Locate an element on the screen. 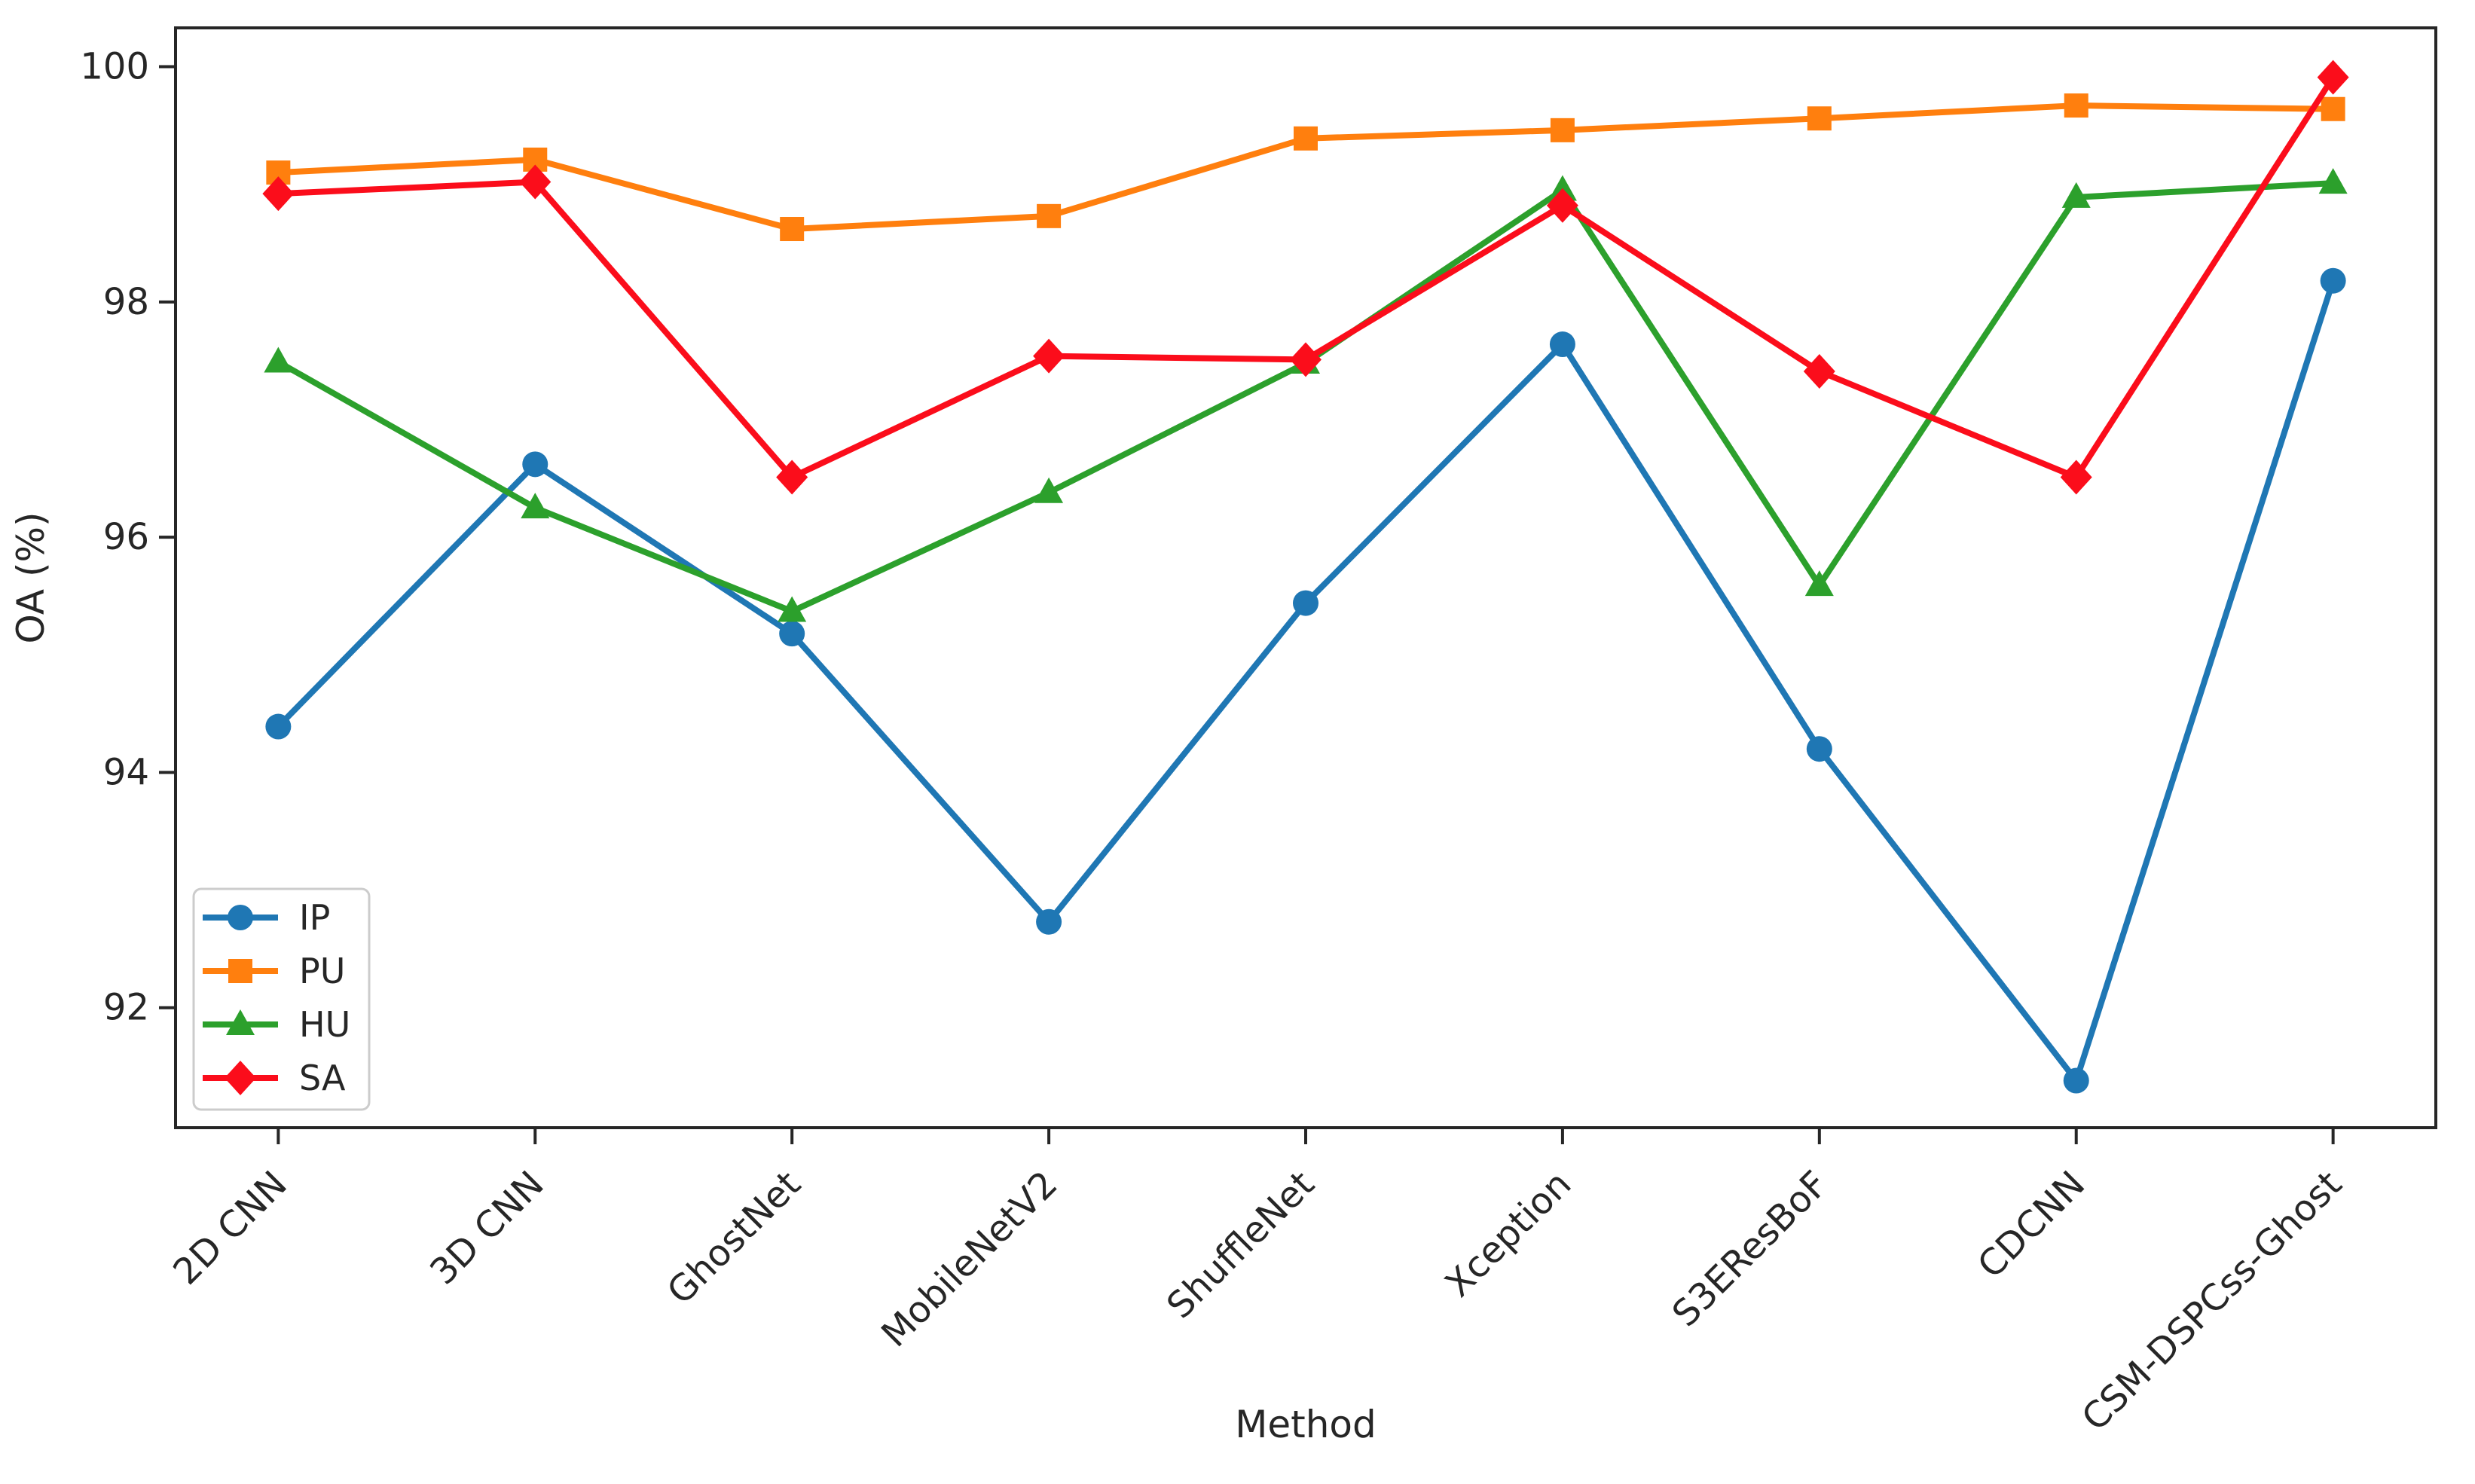 The width and height of the screenshot is (2475, 1484). y-tick-label: 100 is located at coordinates (115, 67).